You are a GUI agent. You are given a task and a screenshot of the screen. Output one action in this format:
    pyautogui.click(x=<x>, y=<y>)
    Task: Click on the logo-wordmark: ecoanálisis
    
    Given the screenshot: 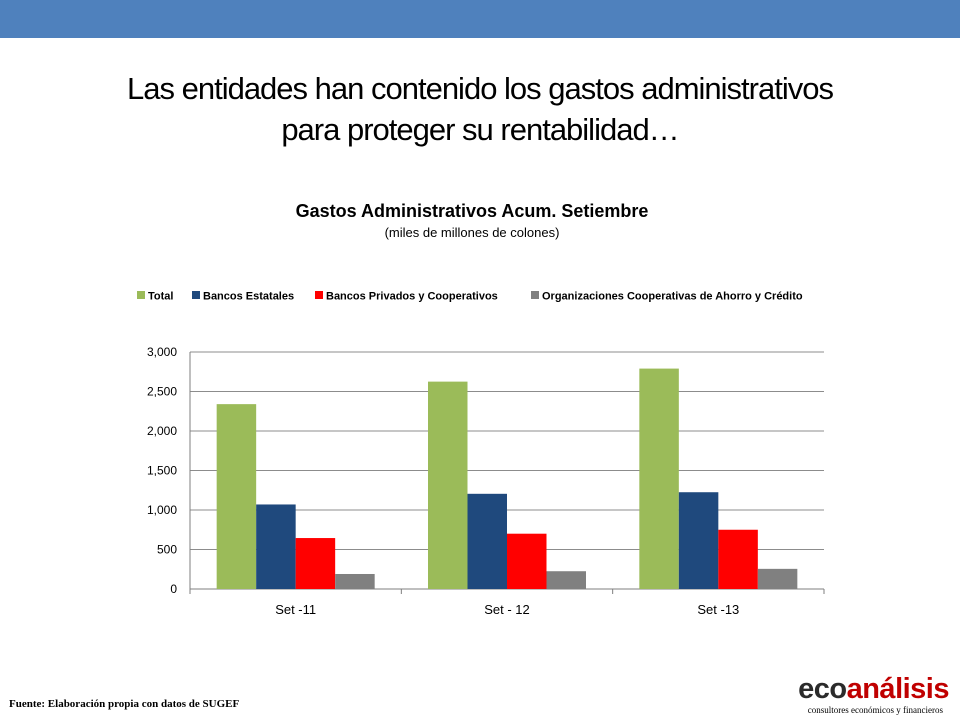 What is the action you would take?
    pyautogui.click(x=873, y=689)
    